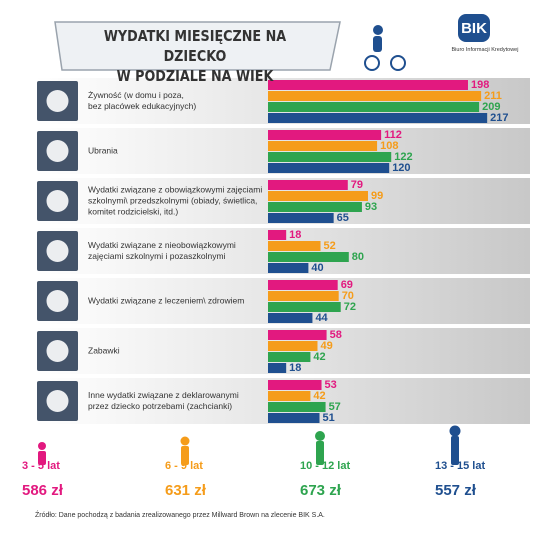  What do you see at coordinates (185, 490) in the screenshot?
I see `legend-total: 631 zł` at bounding box center [185, 490].